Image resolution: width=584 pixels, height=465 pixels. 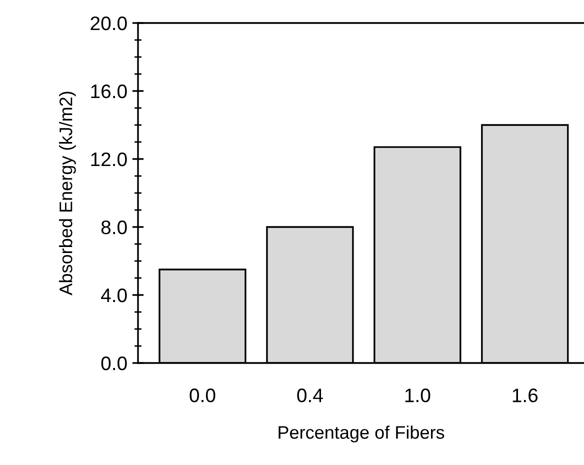 I want to click on x-tick-label: 0.4, so click(x=310, y=395).